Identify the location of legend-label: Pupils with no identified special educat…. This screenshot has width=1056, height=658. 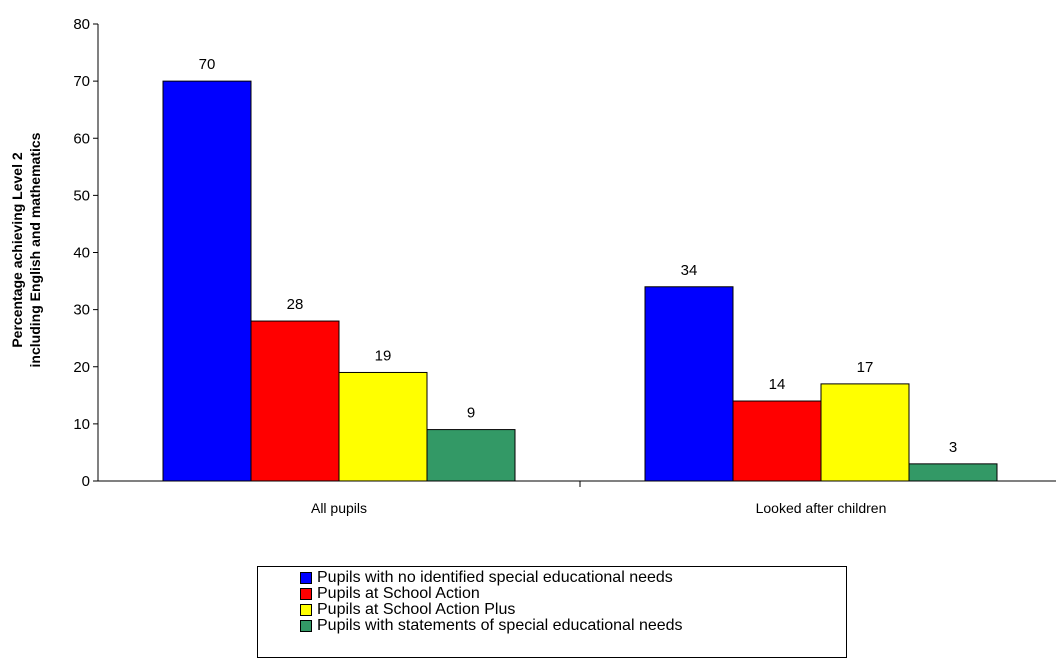
(495, 577).